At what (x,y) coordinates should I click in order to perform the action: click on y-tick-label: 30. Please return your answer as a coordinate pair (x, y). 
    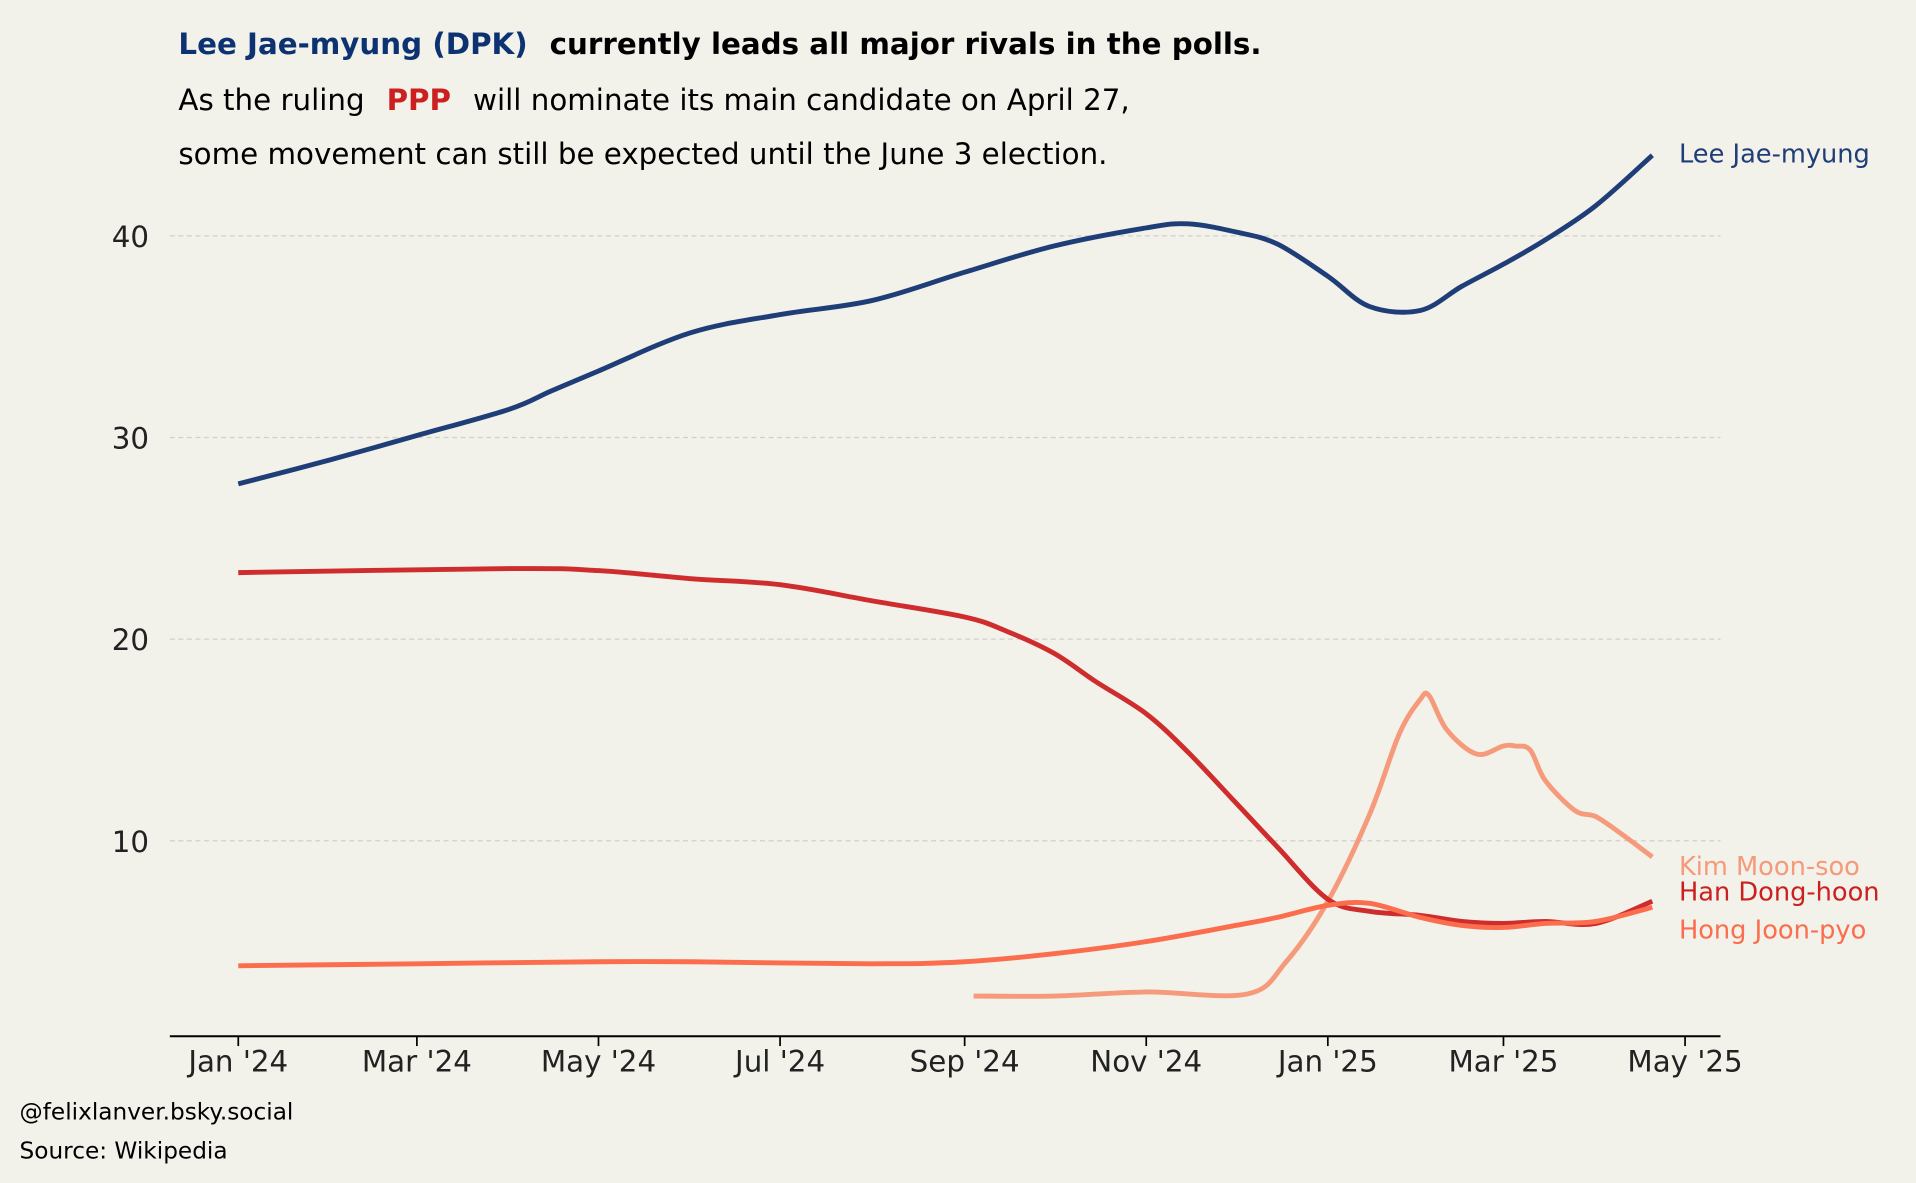
    Looking at the image, I should click on (130, 439).